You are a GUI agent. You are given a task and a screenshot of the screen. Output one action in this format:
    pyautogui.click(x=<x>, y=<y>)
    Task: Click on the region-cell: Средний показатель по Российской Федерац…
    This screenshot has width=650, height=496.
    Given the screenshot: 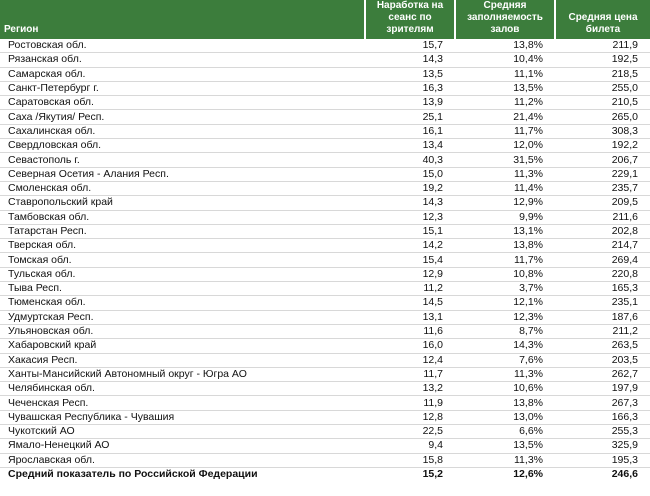 What is the action you would take?
    pyautogui.click(x=133, y=474)
    